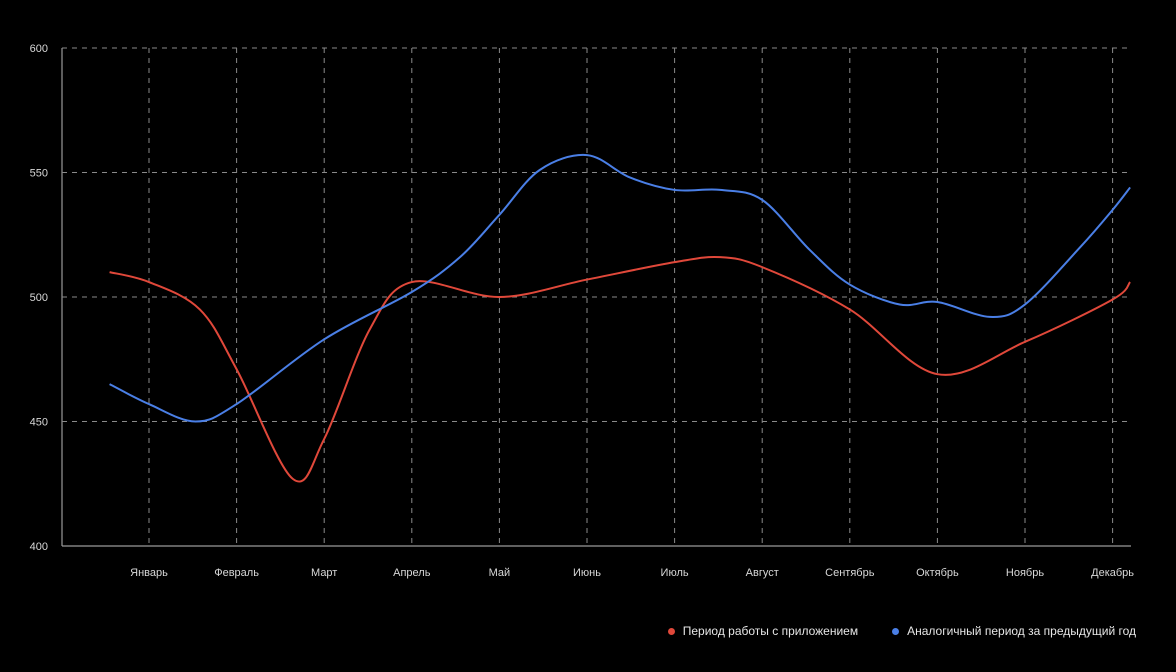 The image size is (1176, 672). What do you see at coordinates (39, 547) in the screenshot?
I see `y-tick-label: 400` at bounding box center [39, 547].